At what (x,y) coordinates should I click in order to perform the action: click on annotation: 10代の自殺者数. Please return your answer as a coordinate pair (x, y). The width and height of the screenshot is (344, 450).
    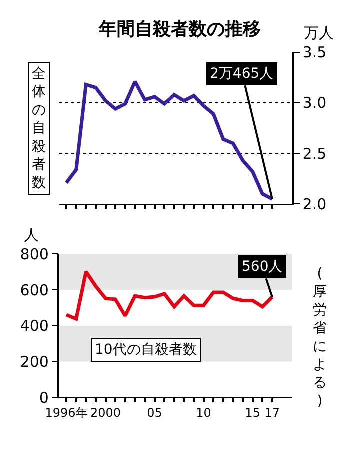
    Looking at the image, I should click on (146, 350).